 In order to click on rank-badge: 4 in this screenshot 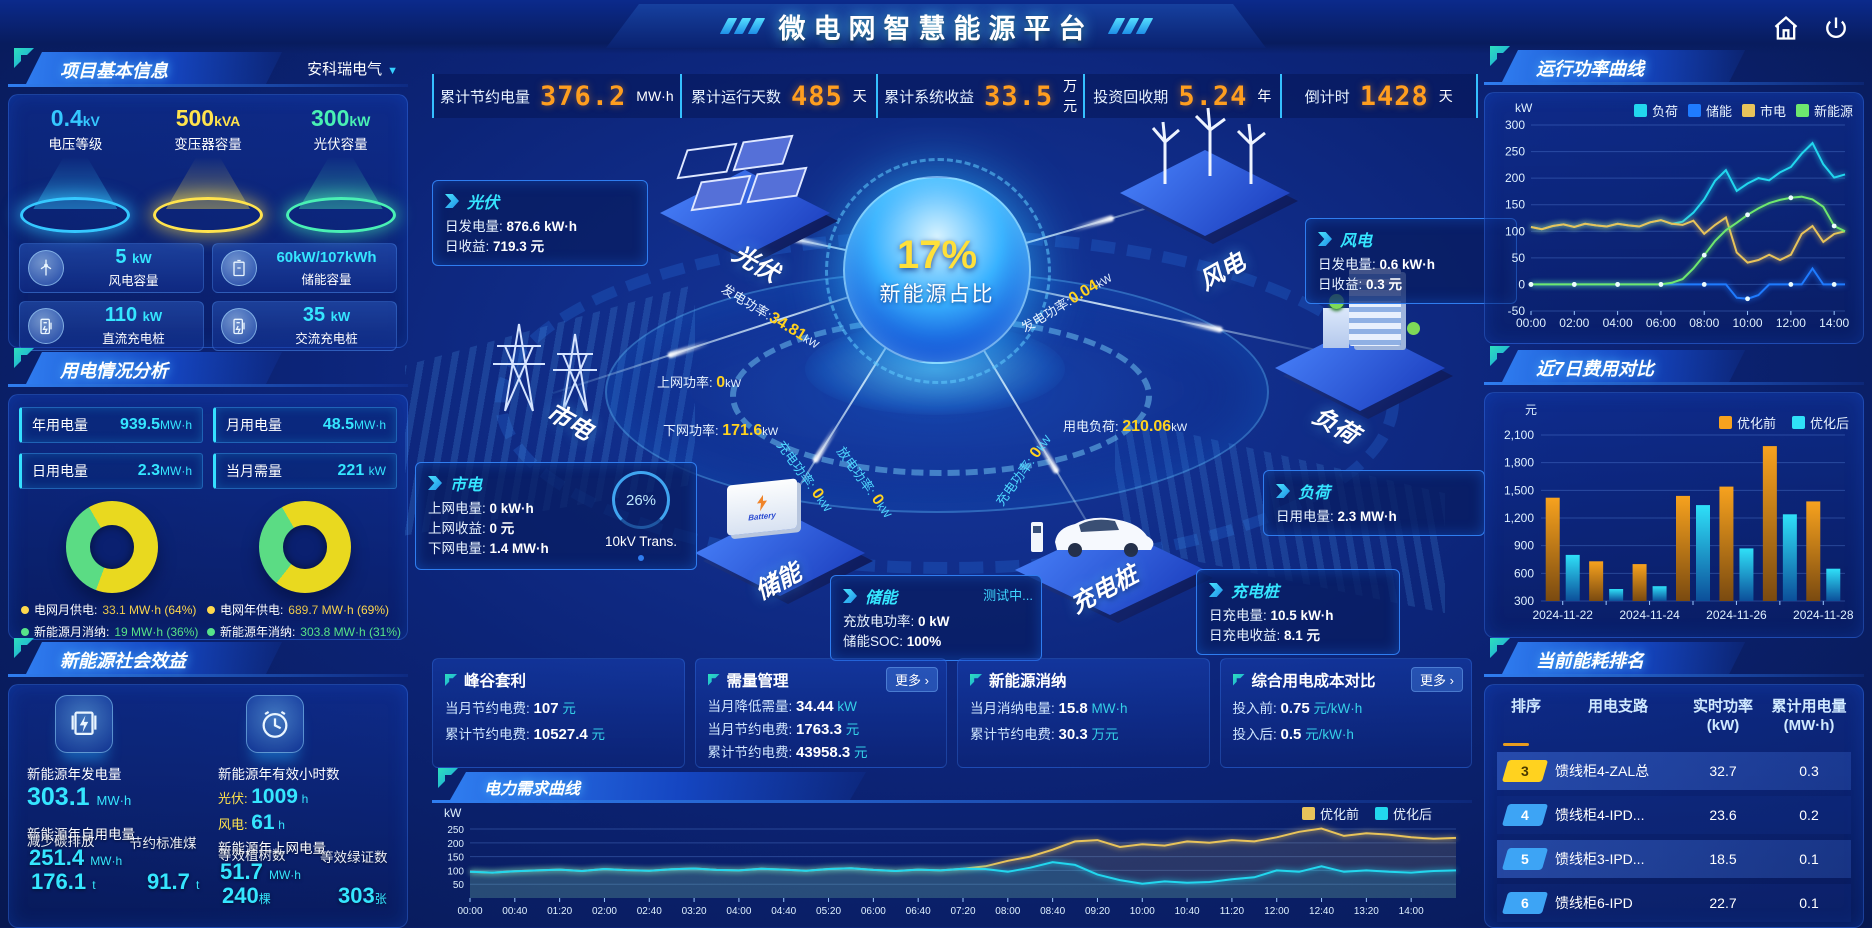, I will do `click(1525, 815)`.